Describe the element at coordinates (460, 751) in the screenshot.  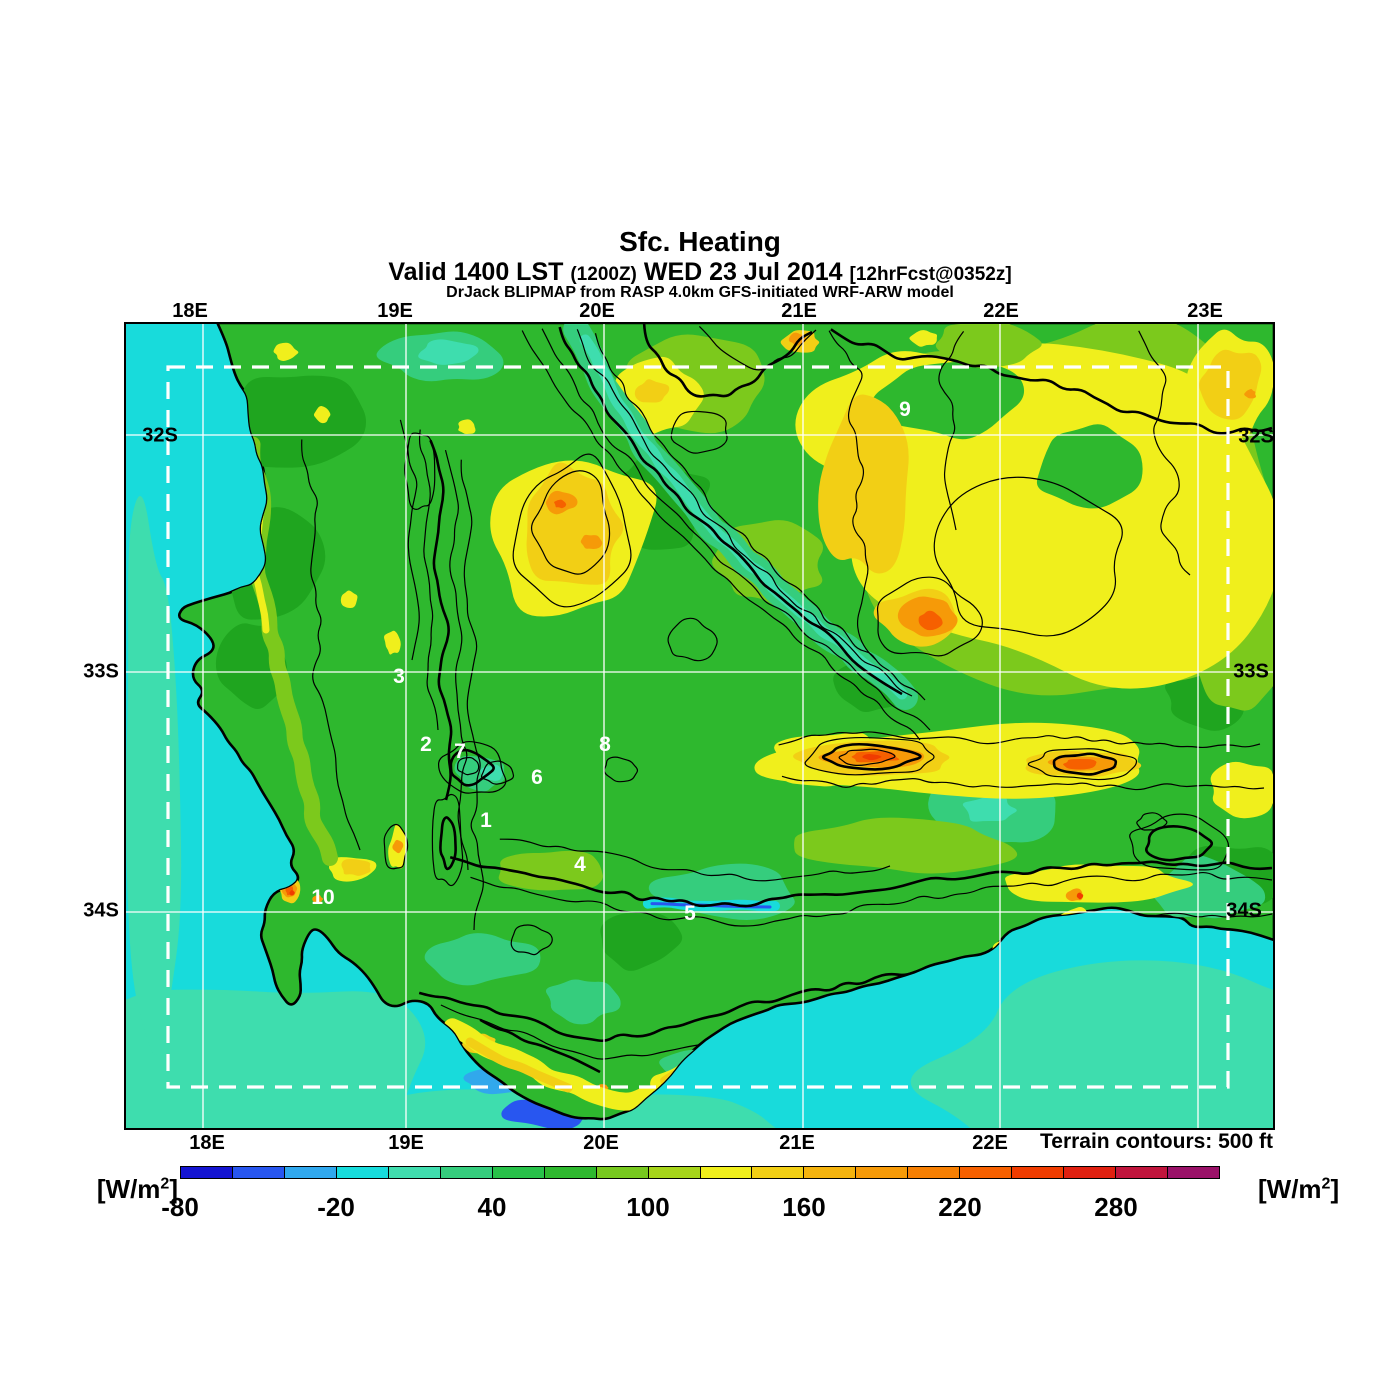
I see `map-marker-7: 7` at that location.